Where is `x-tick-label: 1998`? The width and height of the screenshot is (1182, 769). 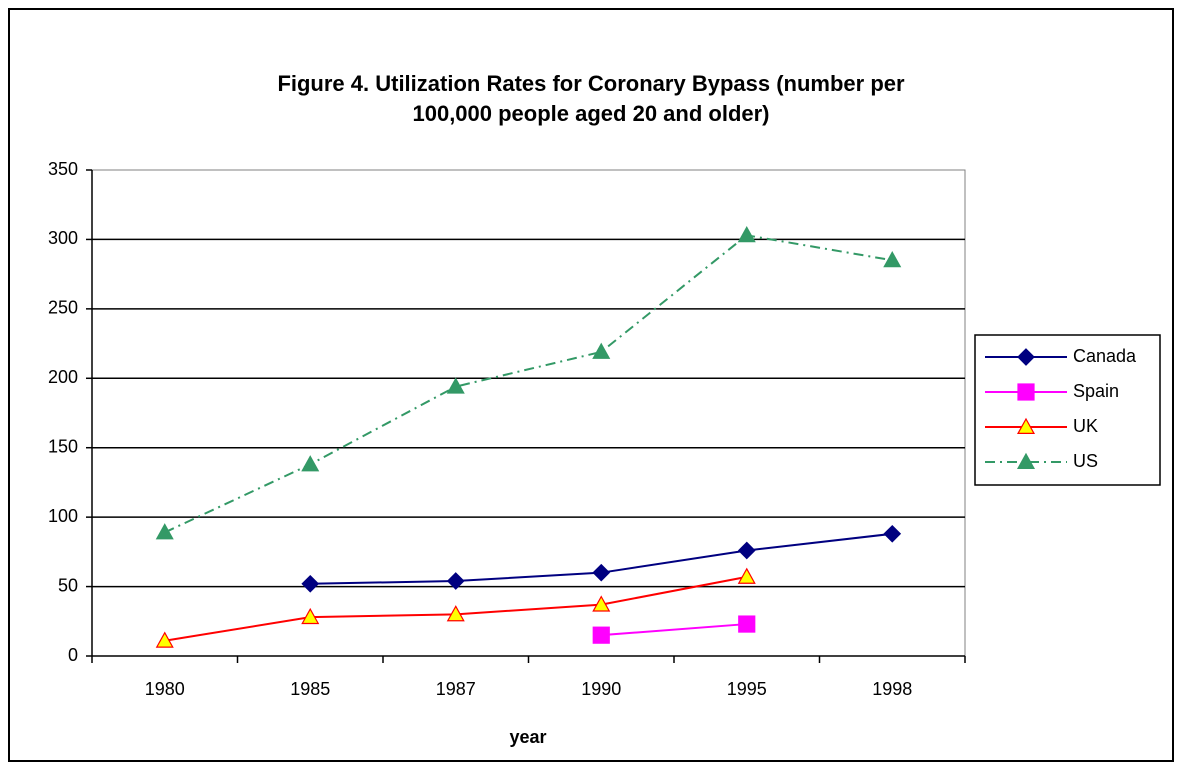 x-tick-label: 1998 is located at coordinates (892, 689).